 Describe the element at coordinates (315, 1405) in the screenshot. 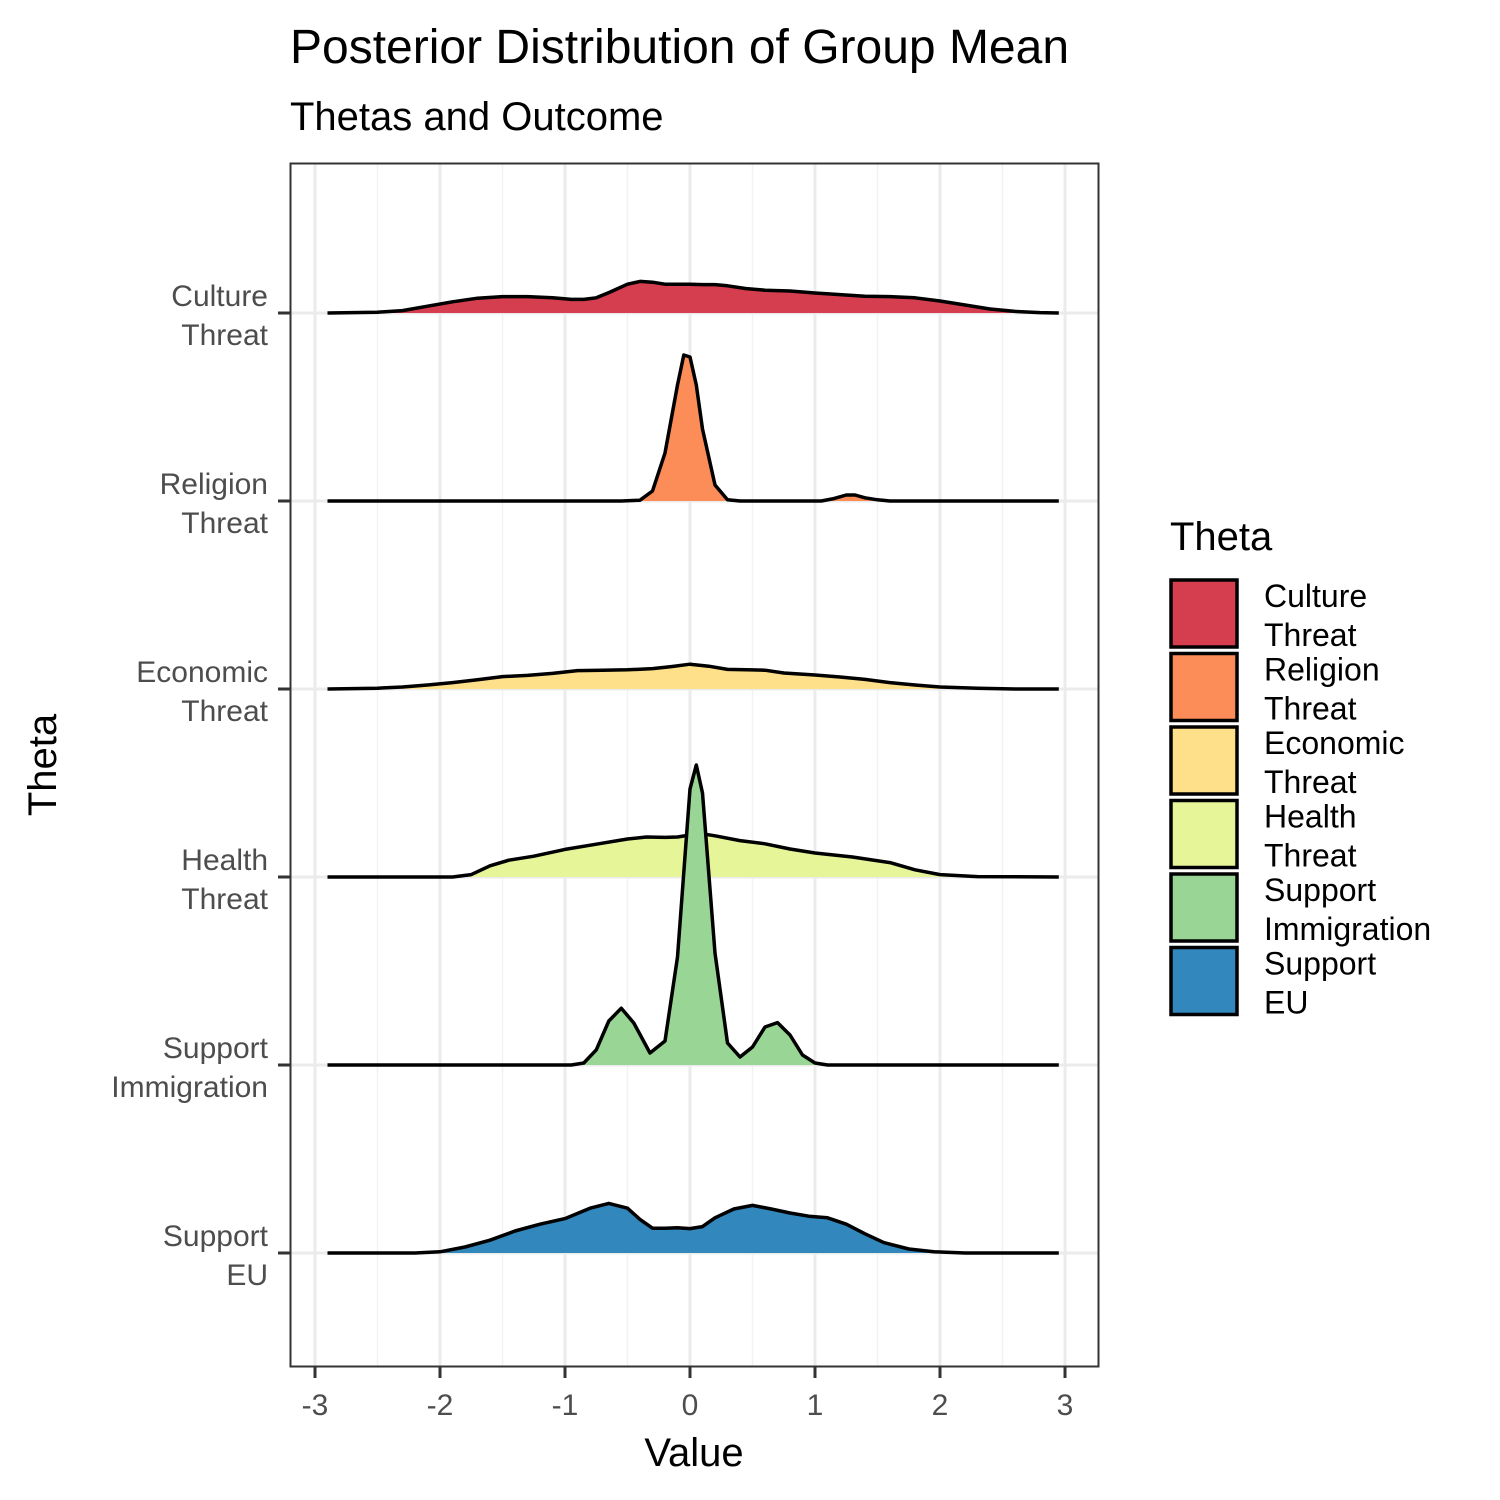

I see `x-tick-label: -3` at that location.